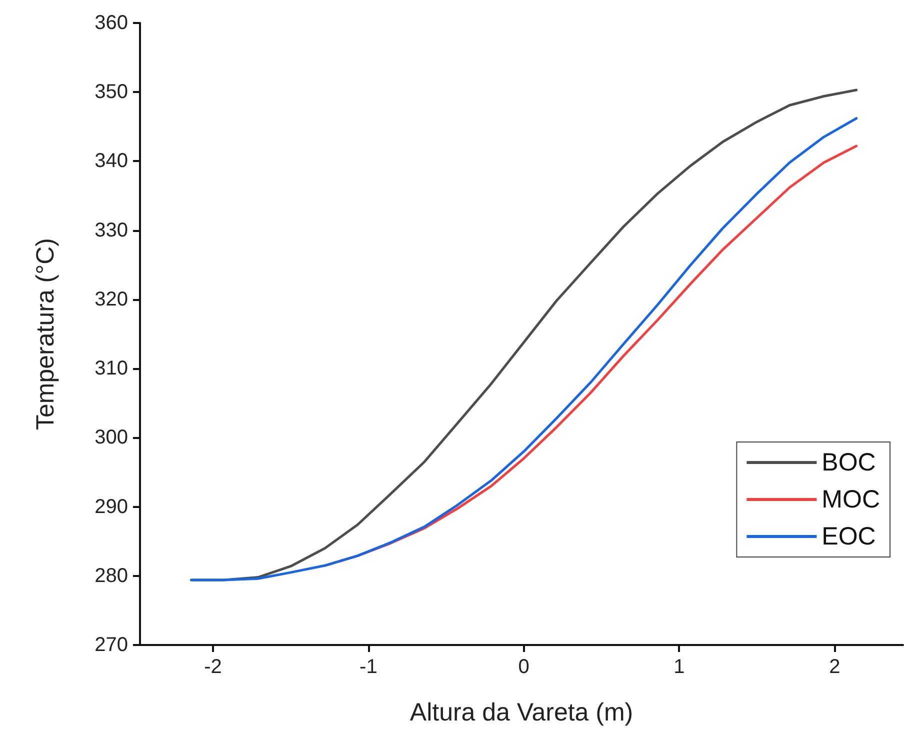 The height and width of the screenshot is (742, 904). Describe the element at coordinates (111, 23) in the screenshot. I see `y-tick-label: 360` at that location.